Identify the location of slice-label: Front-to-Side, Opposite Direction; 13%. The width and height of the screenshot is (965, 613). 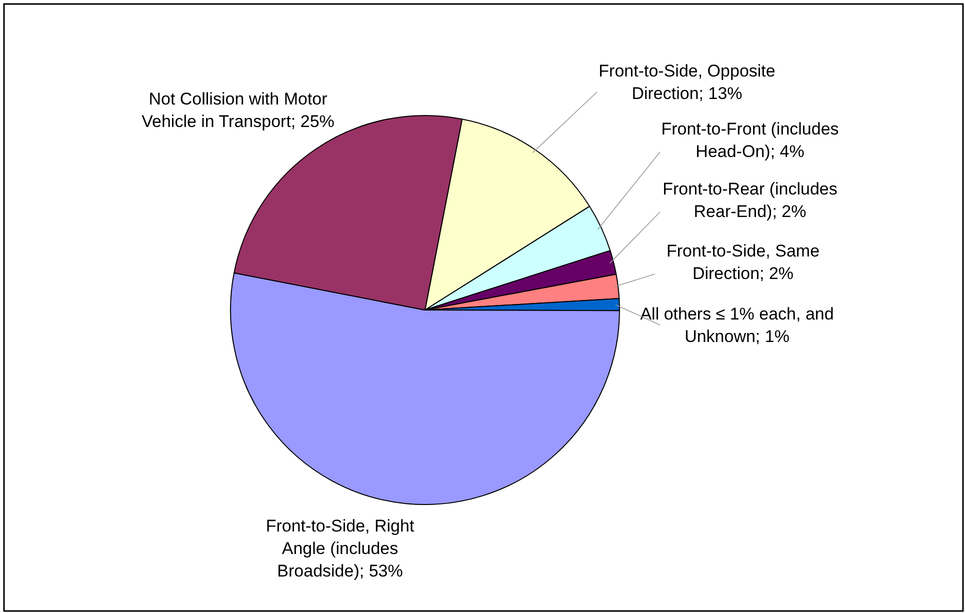
(687, 83).